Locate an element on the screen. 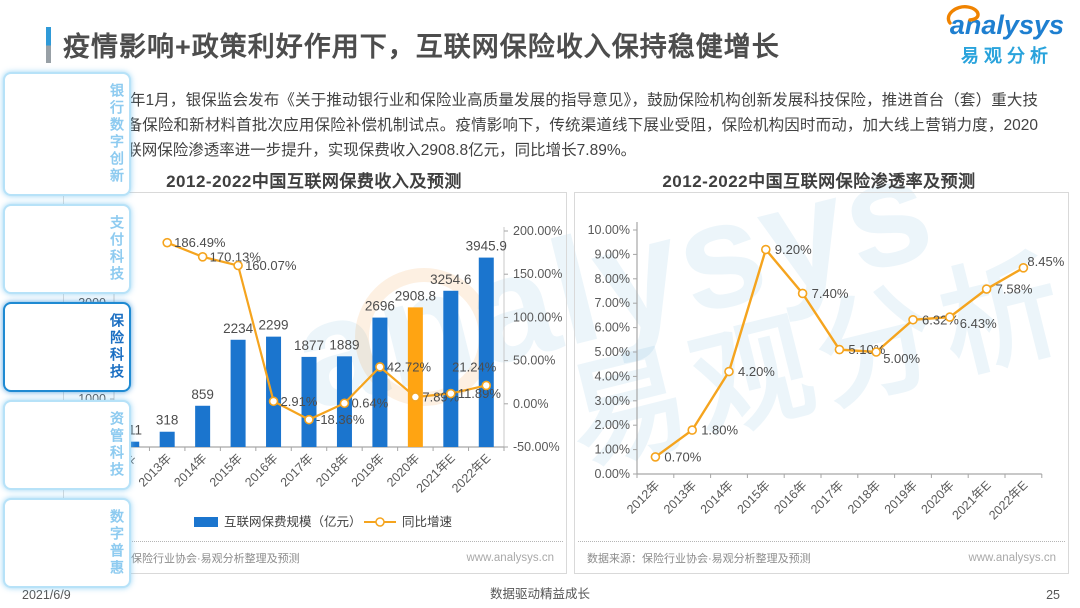 Image resolution: width=1080 pixels, height=608 pixels. page-title: 疫情影响+政策利好作用下，互联网保险收入保持稳健增长 is located at coordinates (421, 47).